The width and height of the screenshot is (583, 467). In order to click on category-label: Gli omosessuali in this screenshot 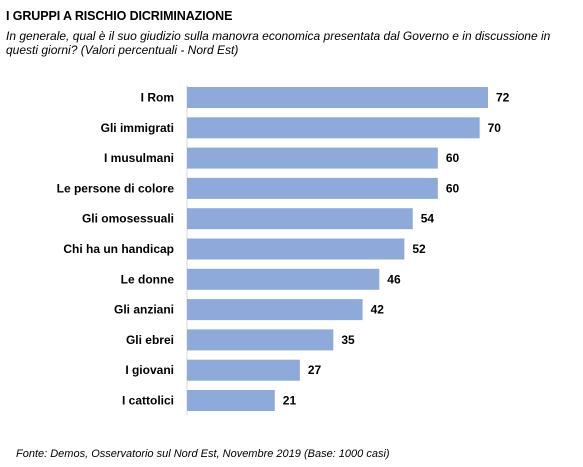, I will do `click(128, 219)`.